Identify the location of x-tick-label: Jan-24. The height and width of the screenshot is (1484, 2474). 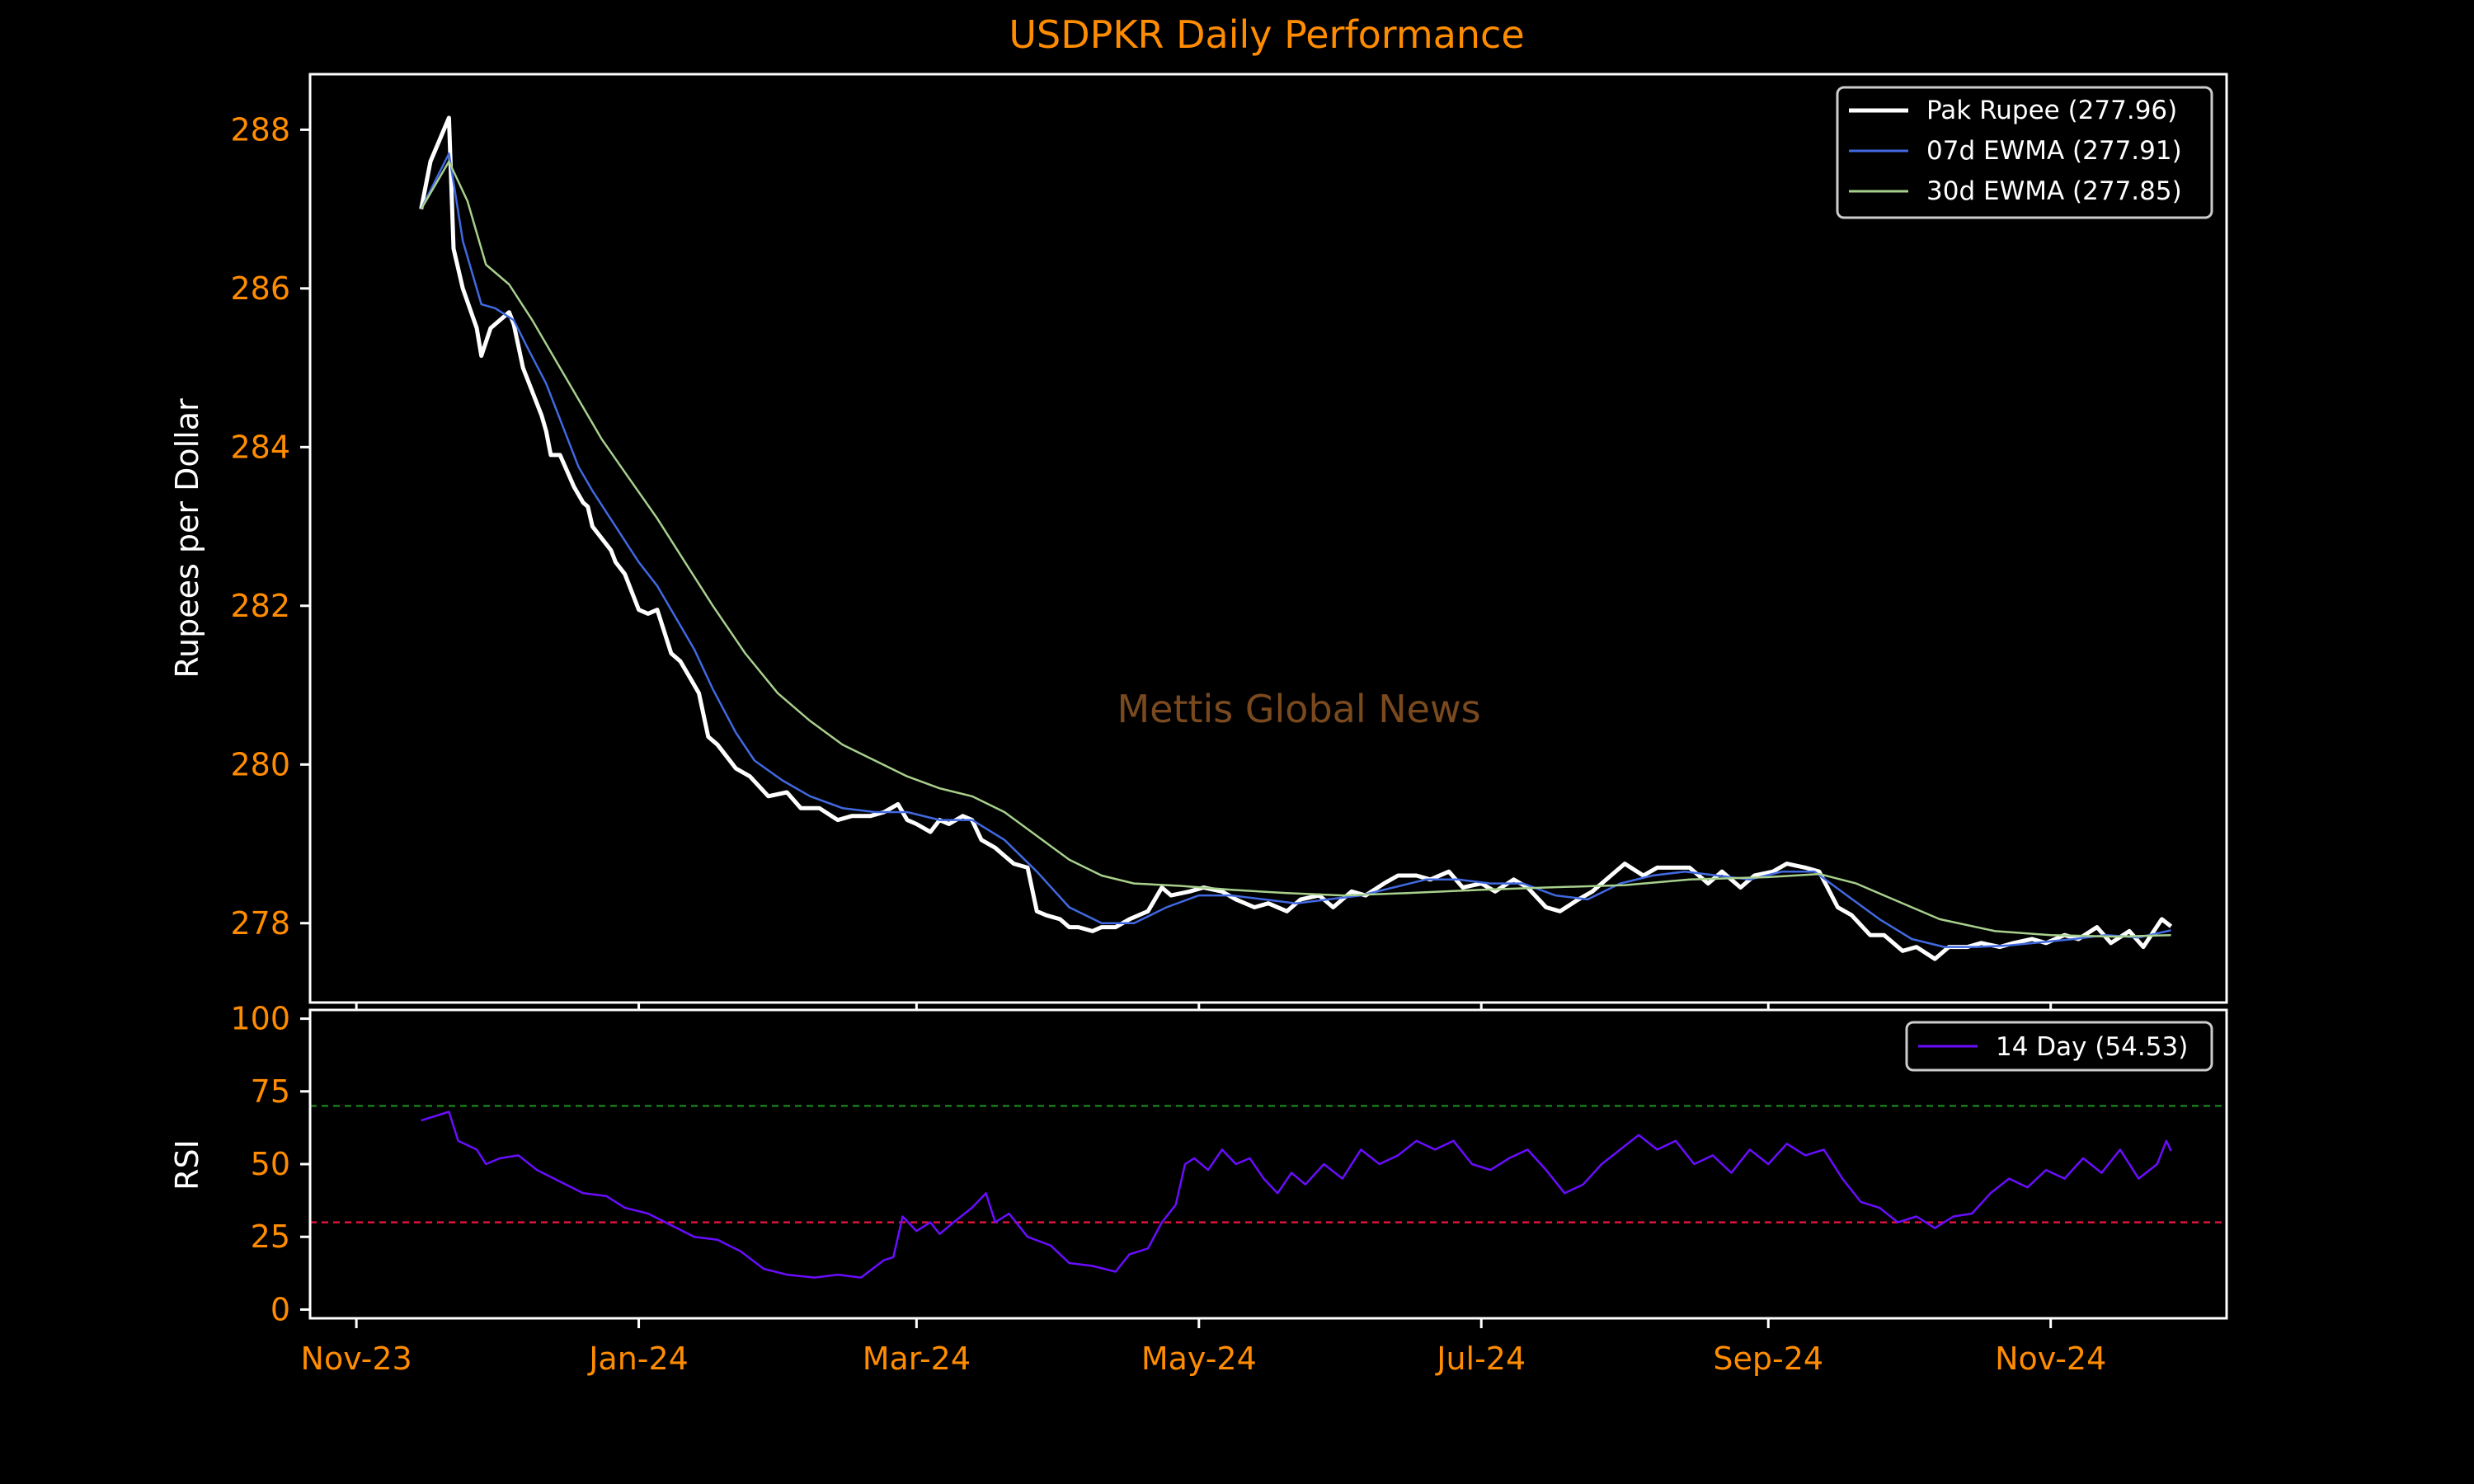
(638, 1359).